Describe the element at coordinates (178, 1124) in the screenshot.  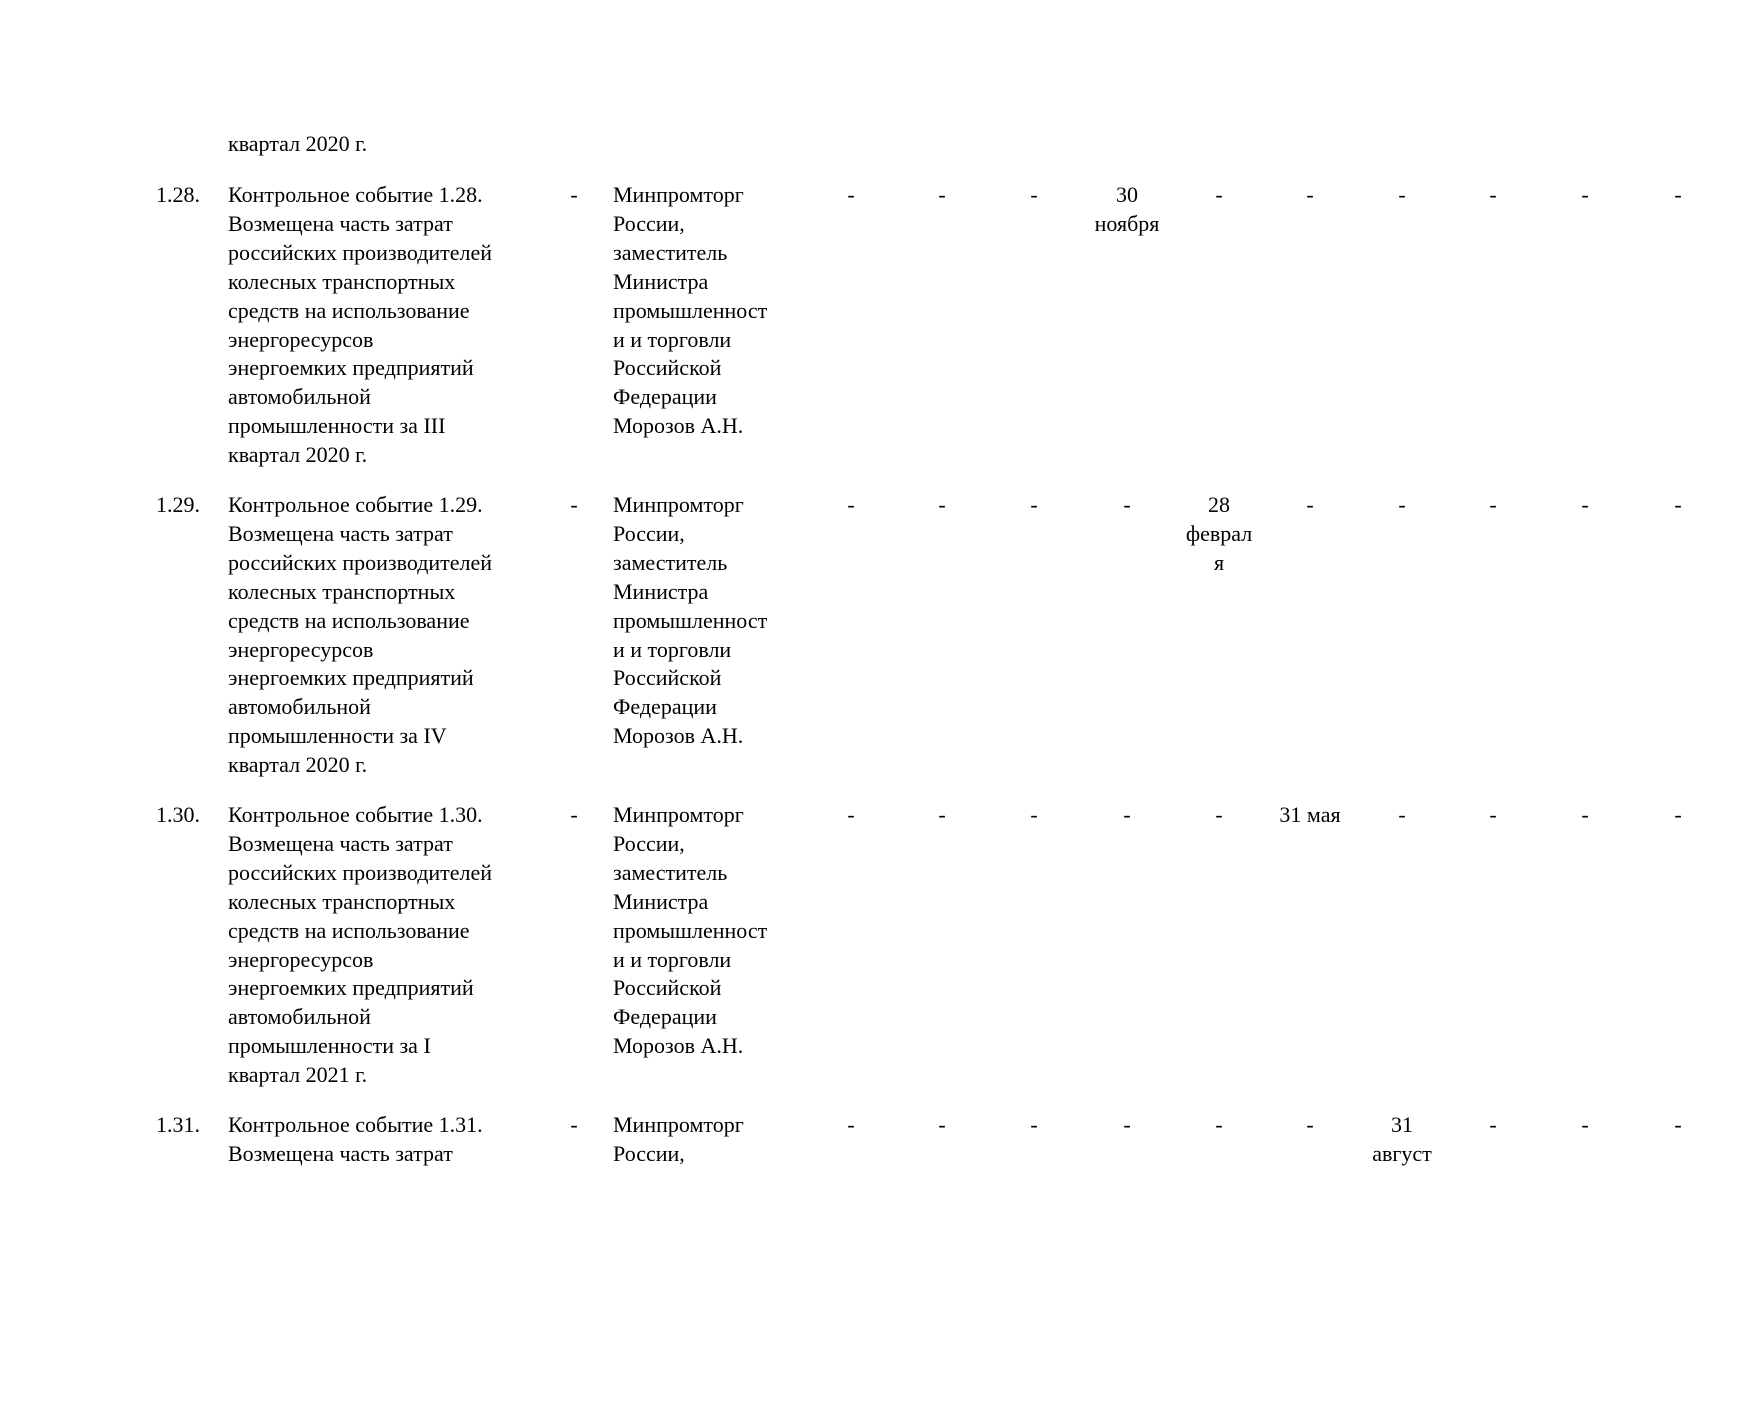
I see `row-number: 1.31.` at that location.